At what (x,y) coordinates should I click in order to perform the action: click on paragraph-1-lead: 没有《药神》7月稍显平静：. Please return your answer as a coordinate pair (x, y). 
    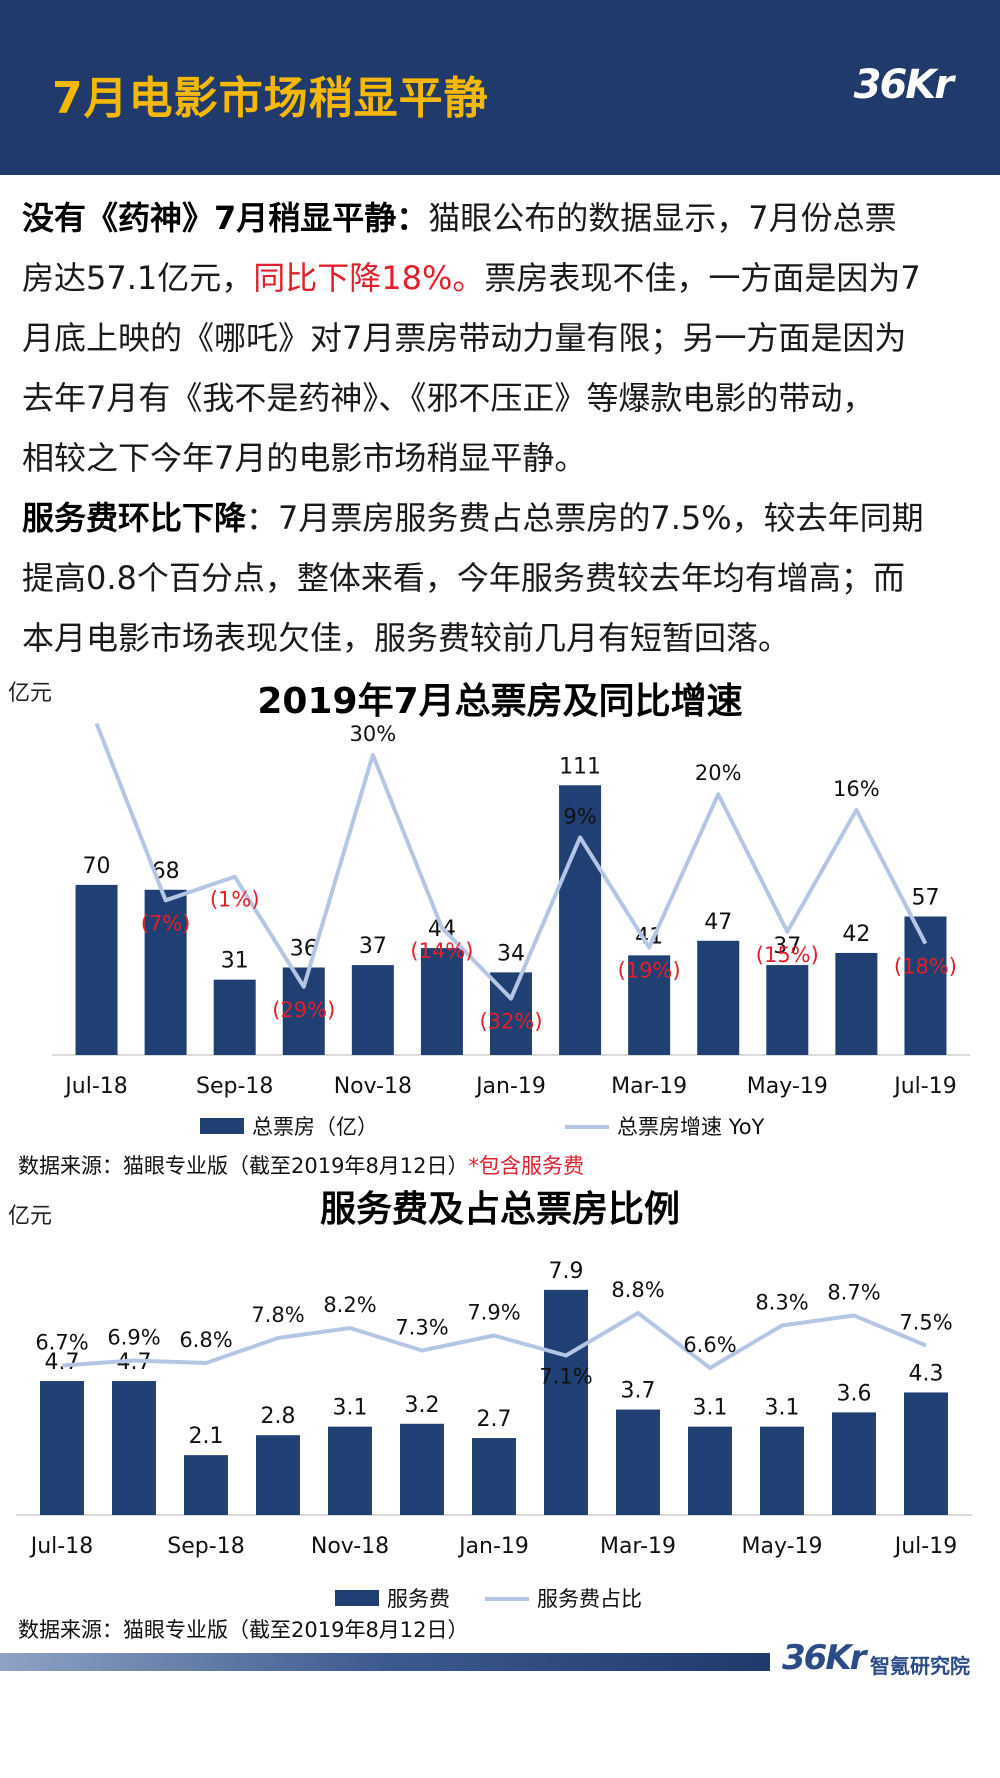
    Looking at the image, I should click on (225, 218).